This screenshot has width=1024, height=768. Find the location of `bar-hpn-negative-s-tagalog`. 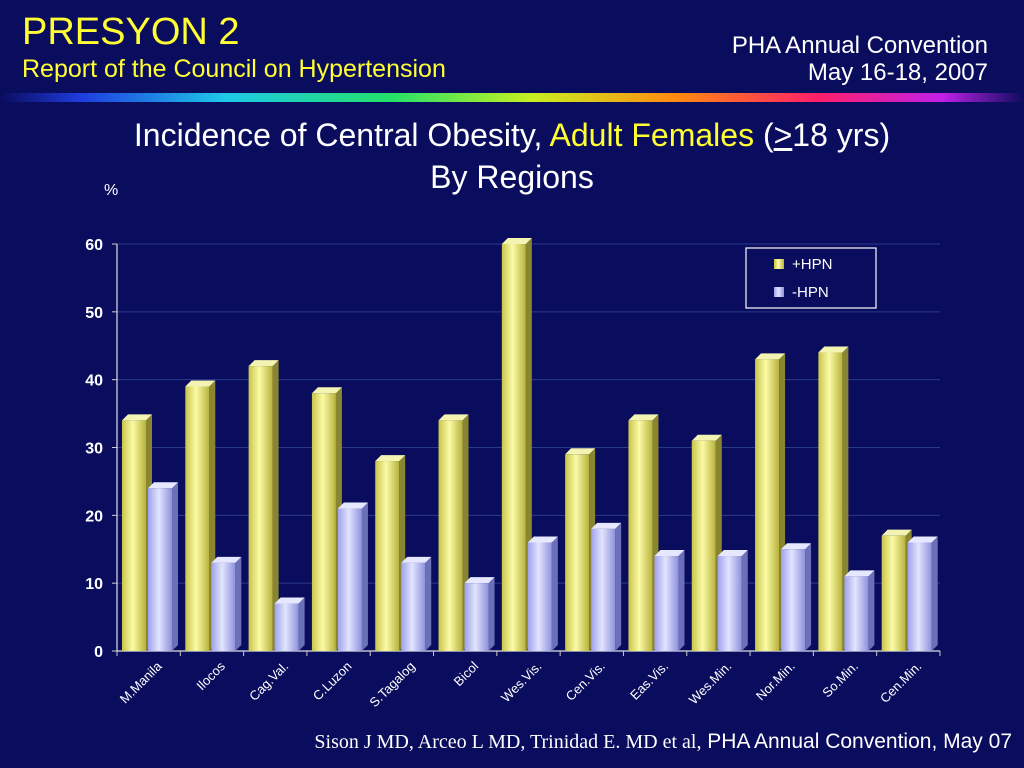

bar-hpn-negative-s-tagalog is located at coordinates (416, 603).